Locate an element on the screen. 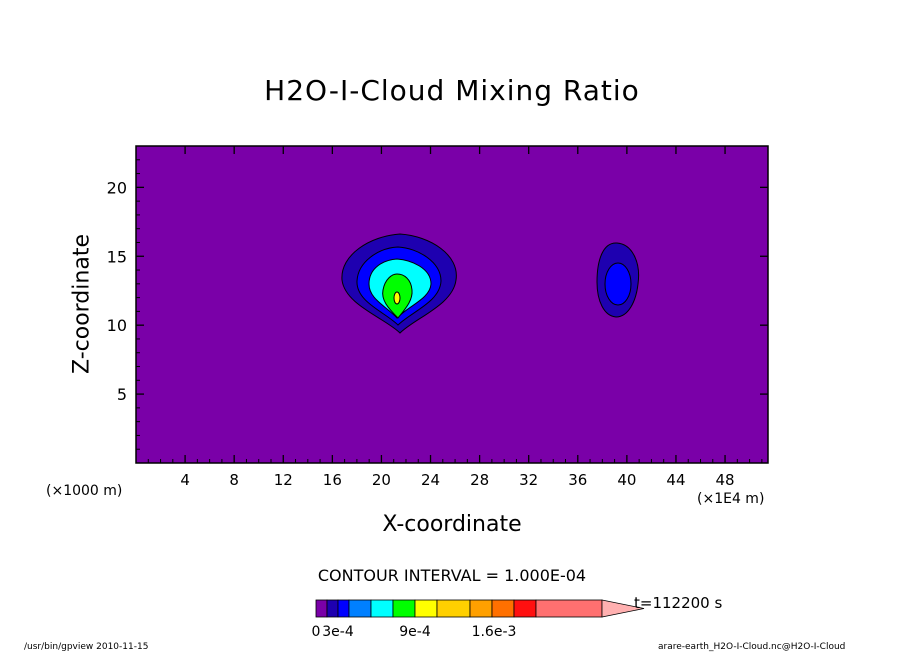 The width and height of the screenshot is (904, 654). x-tick-label: 8 is located at coordinates (234, 480).